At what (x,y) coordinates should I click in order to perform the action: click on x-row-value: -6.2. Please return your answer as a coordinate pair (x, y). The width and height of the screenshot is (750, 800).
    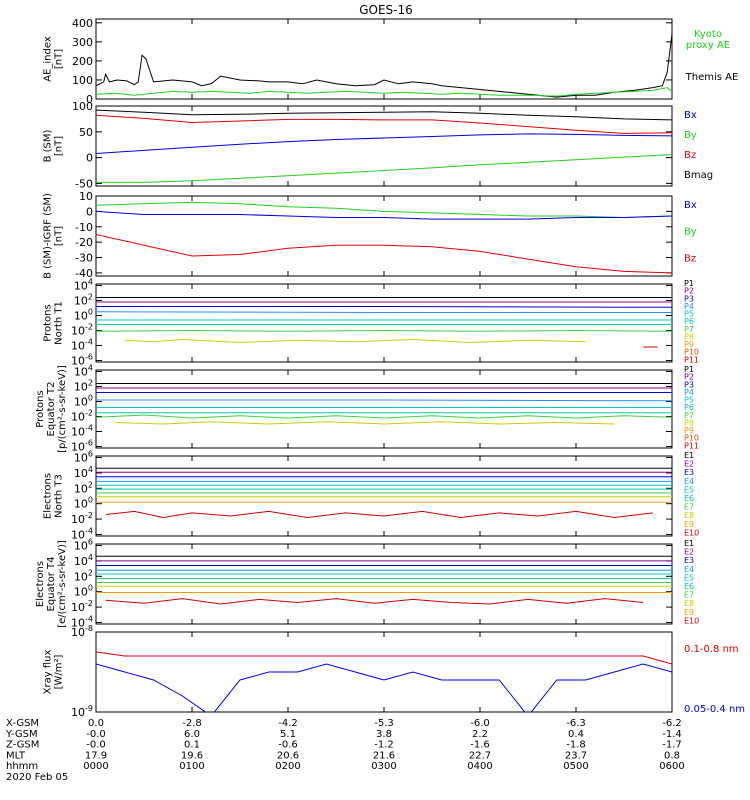
    Looking at the image, I should click on (672, 723).